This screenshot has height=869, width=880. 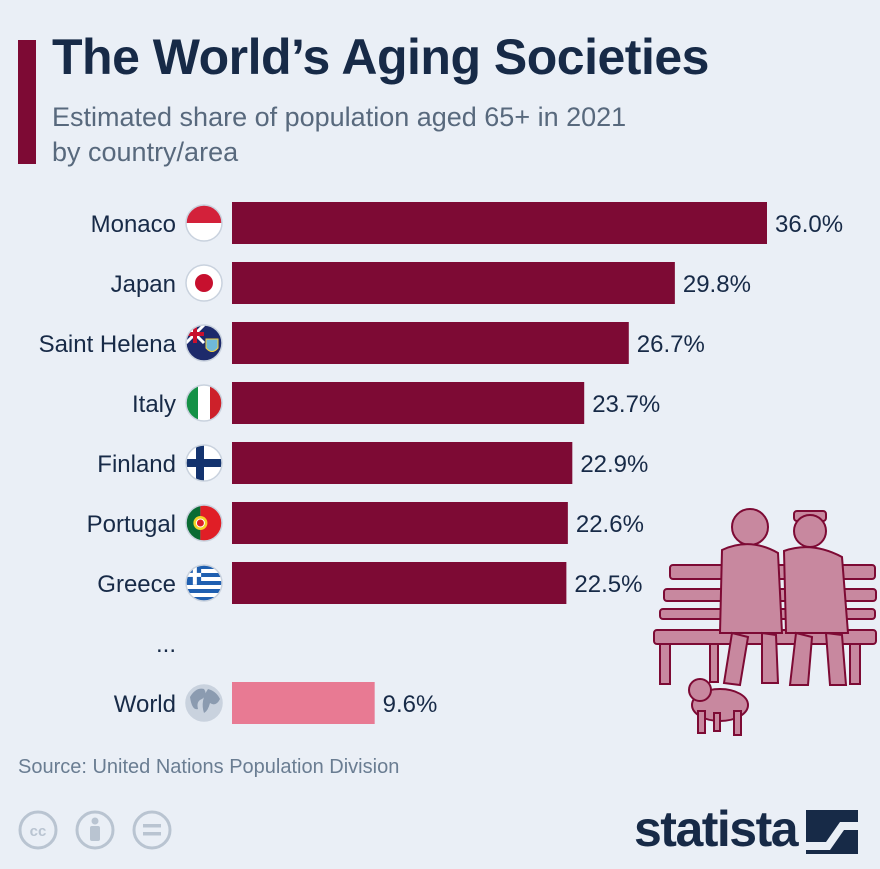 What do you see at coordinates (809, 224) in the screenshot?
I see `value-label: 36.0%` at bounding box center [809, 224].